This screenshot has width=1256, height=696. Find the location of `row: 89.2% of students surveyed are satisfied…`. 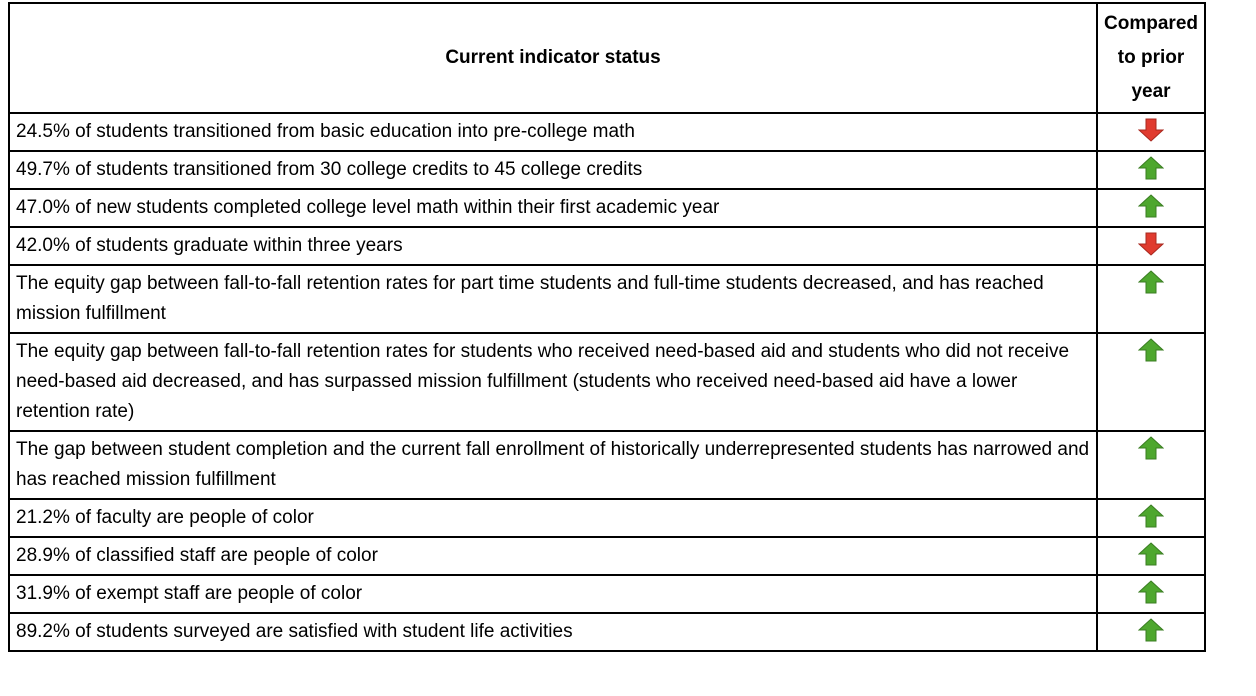

row: 89.2% of students surveyed are satisfied… is located at coordinates (606, 632).